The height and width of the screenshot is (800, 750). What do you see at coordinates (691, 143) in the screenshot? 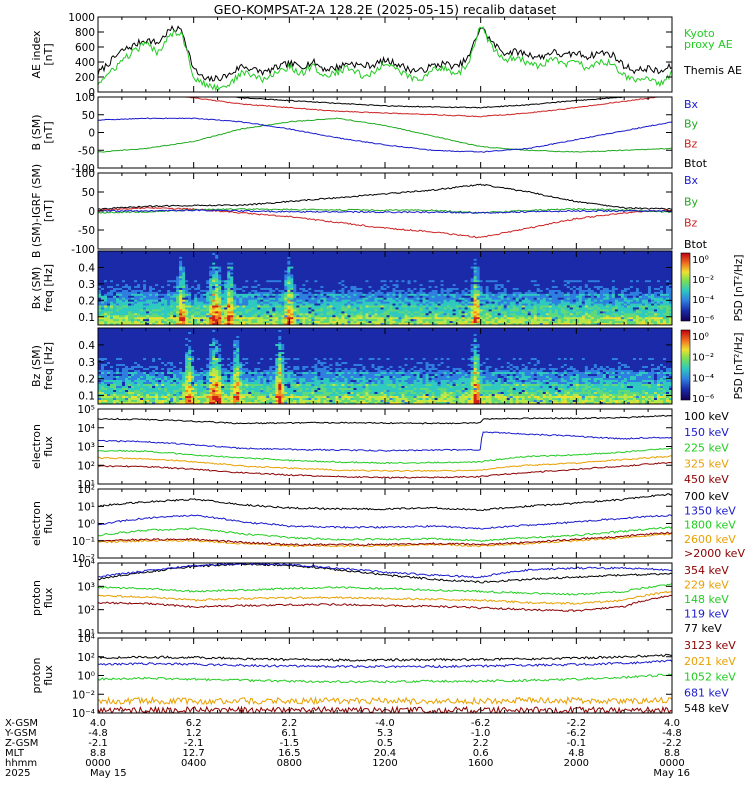
I see `legend-entry: Bz` at bounding box center [691, 143].